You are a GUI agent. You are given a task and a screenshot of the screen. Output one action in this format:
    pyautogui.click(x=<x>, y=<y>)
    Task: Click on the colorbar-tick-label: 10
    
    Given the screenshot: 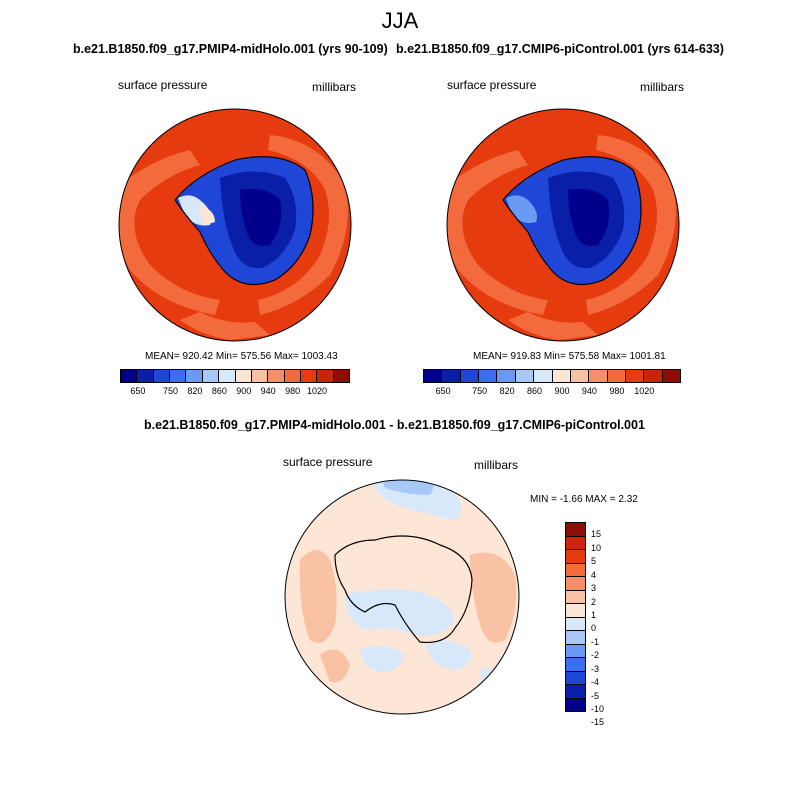 What is the action you would take?
    pyautogui.click(x=596, y=547)
    